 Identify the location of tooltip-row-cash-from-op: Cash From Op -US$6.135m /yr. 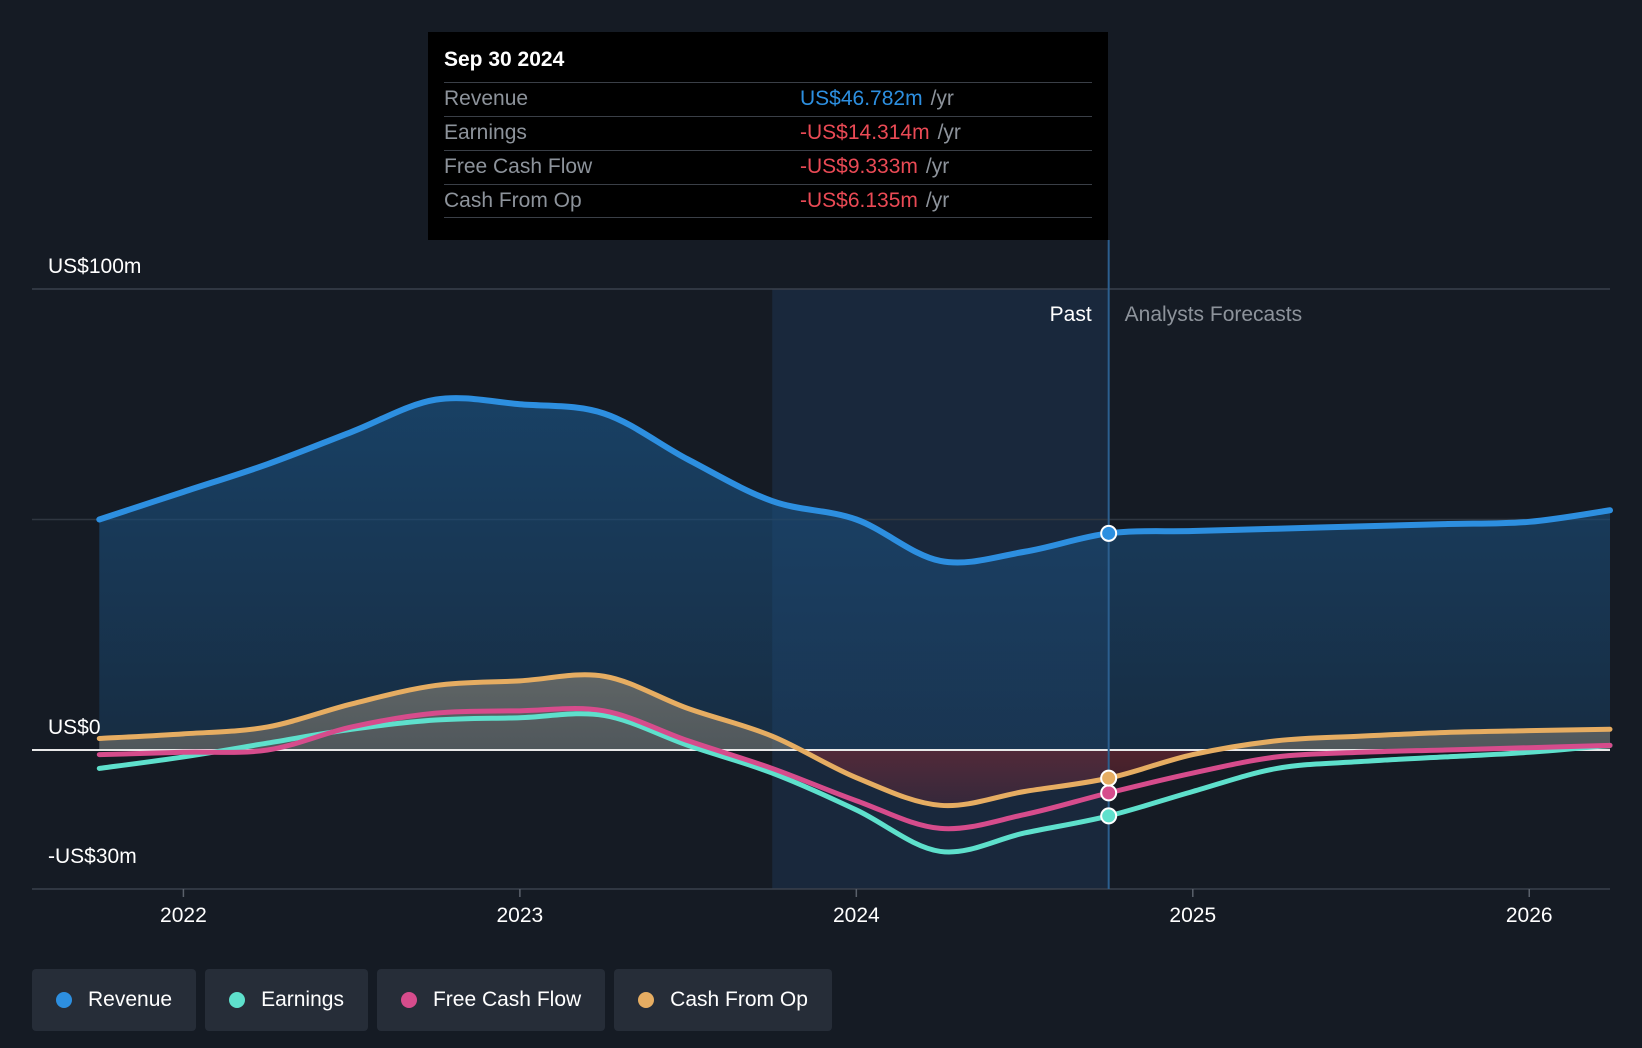
(768, 201).